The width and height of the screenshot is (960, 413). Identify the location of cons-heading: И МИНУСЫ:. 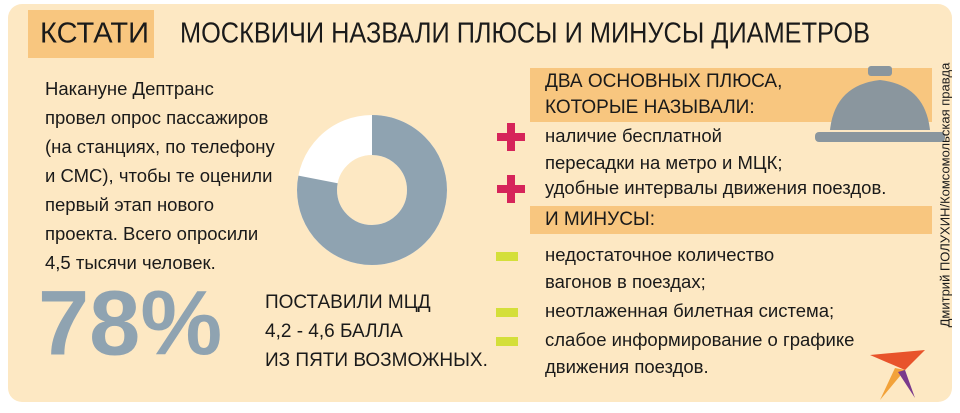
(600, 219).